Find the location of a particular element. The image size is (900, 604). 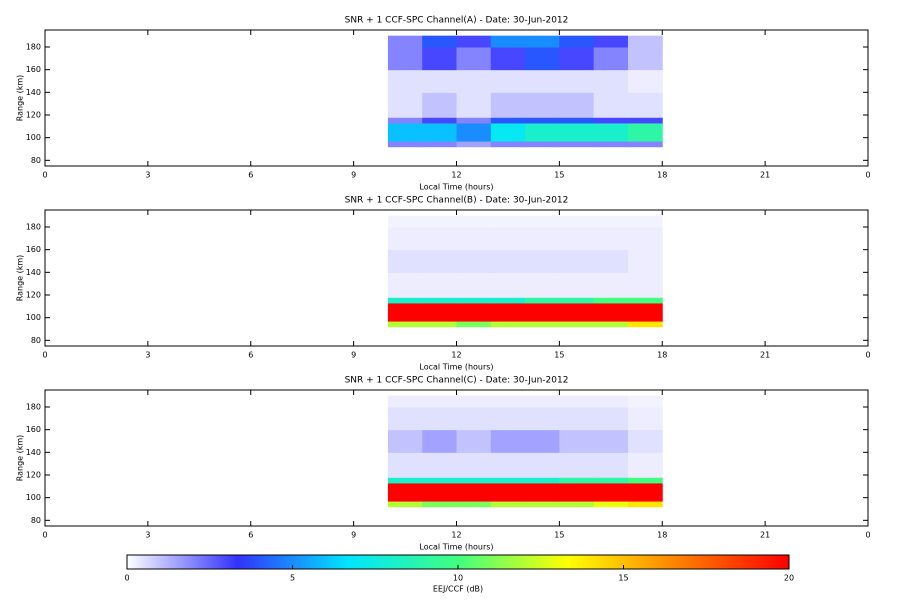

x-tick-label: 3 is located at coordinates (147, 535).